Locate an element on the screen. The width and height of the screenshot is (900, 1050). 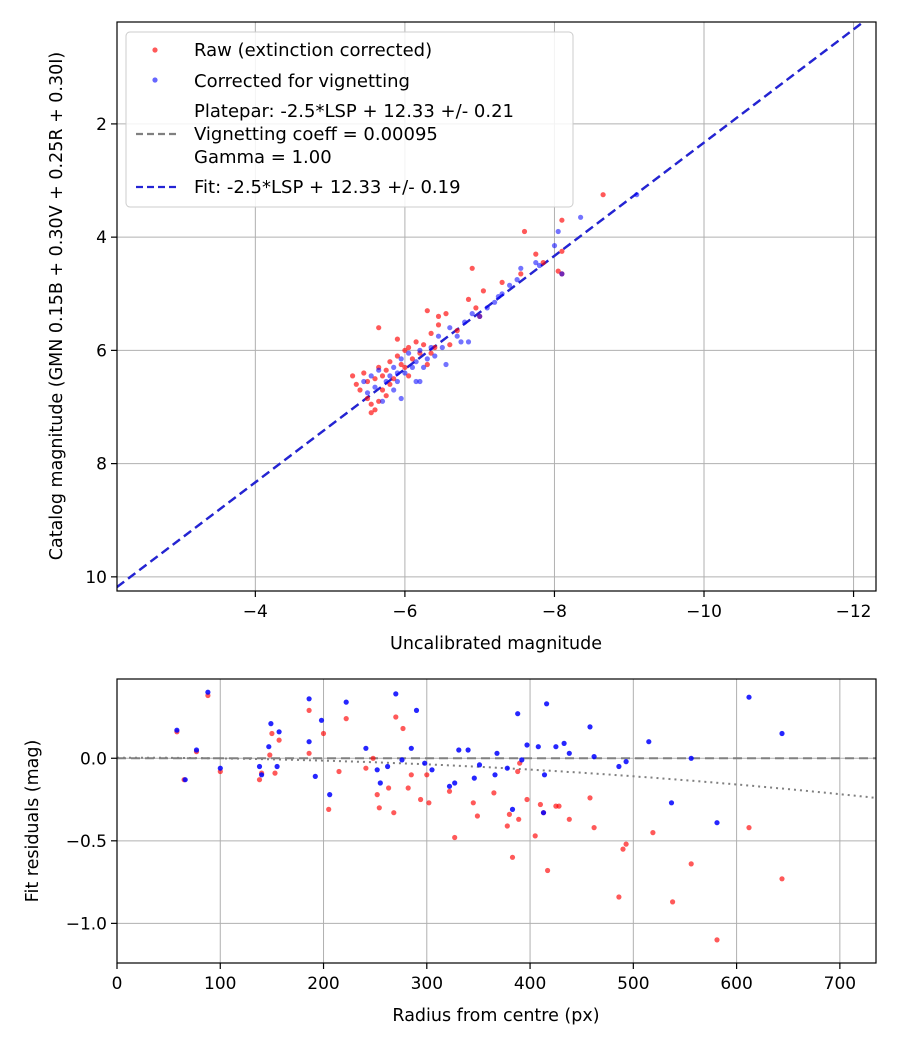
y-tick-label: 2 is located at coordinates (101, 125).